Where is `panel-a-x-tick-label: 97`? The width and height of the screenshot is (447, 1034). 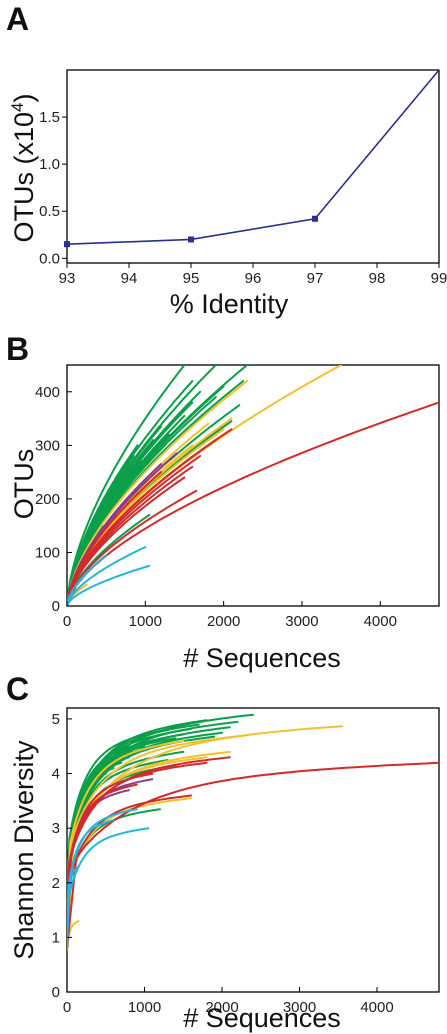 panel-a-x-tick-label: 97 is located at coordinates (315, 278).